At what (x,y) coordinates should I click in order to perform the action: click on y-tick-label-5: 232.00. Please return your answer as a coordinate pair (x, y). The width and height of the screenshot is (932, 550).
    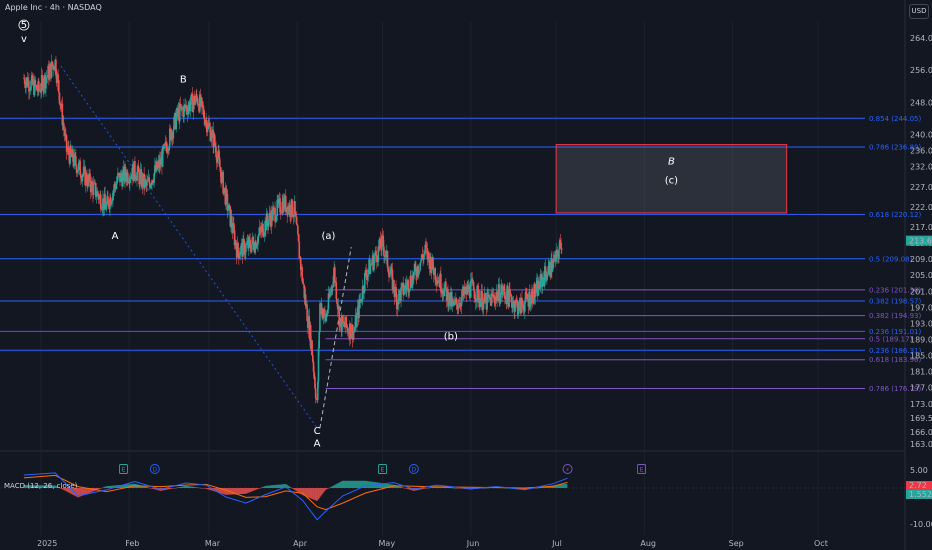
    Looking at the image, I should click on (921, 167).